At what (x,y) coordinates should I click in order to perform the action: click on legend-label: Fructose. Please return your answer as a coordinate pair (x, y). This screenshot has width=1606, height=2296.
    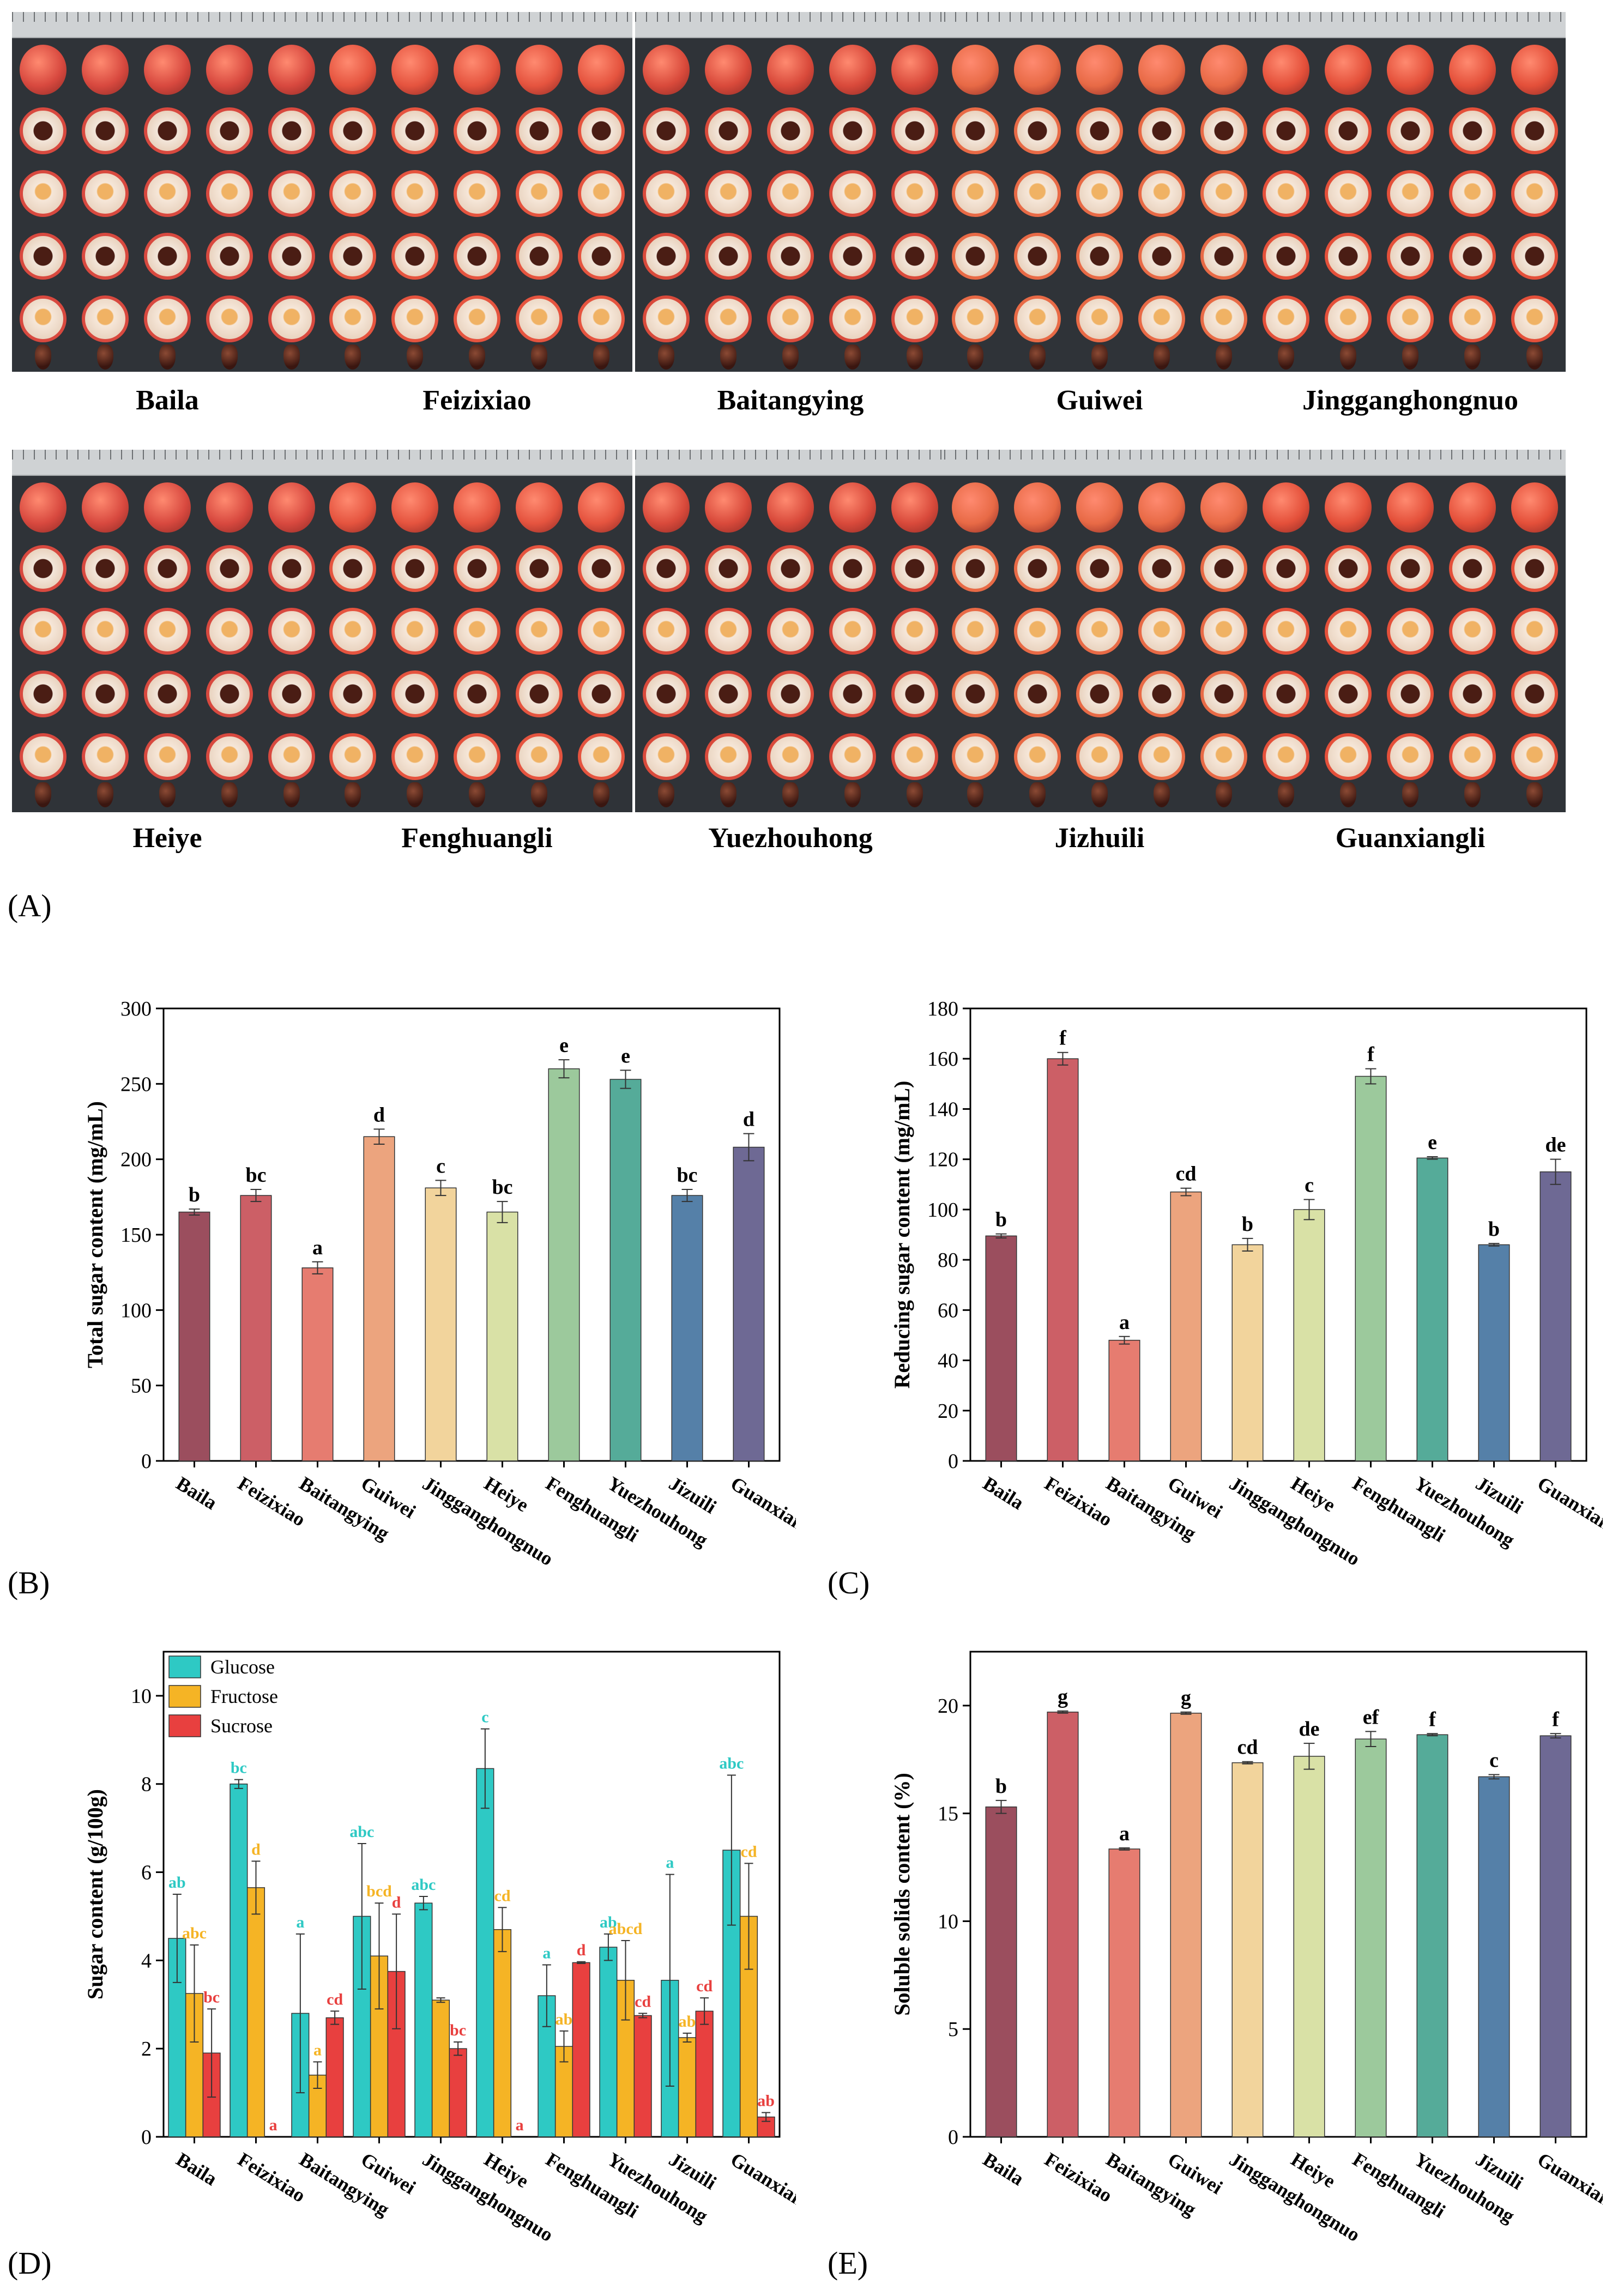
    Looking at the image, I should click on (244, 1696).